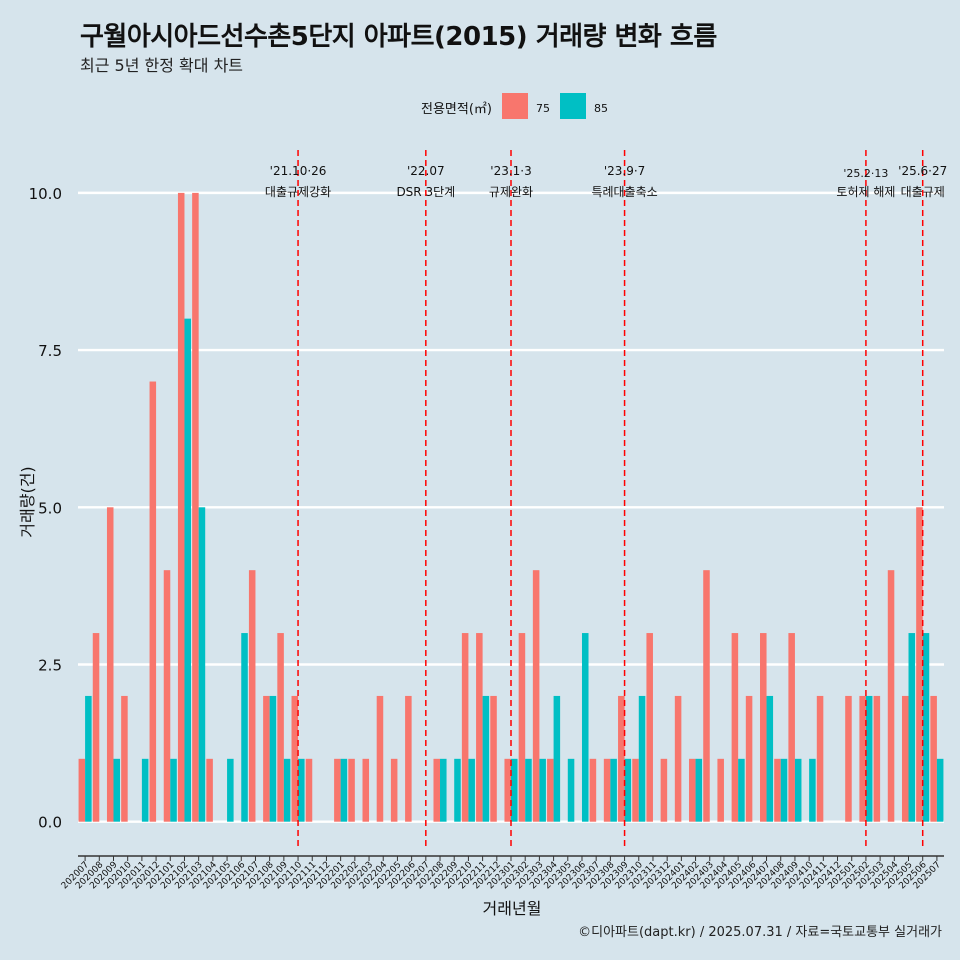 Image resolution: width=960 pixels, height=960 pixels. Describe the element at coordinates (865, 173) in the screenshot. I see `event-date: '25.2·13` at that location.